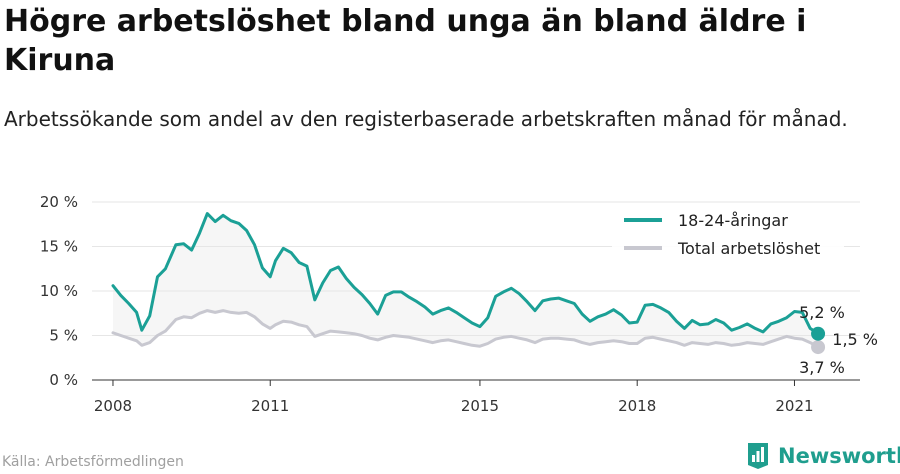 The width and height of the screenshot is (900, 474). What do you see at coordinates (794, 406) in the screenshot?
I see `x-tick-label: 2021` at bounding box center [794, 406].